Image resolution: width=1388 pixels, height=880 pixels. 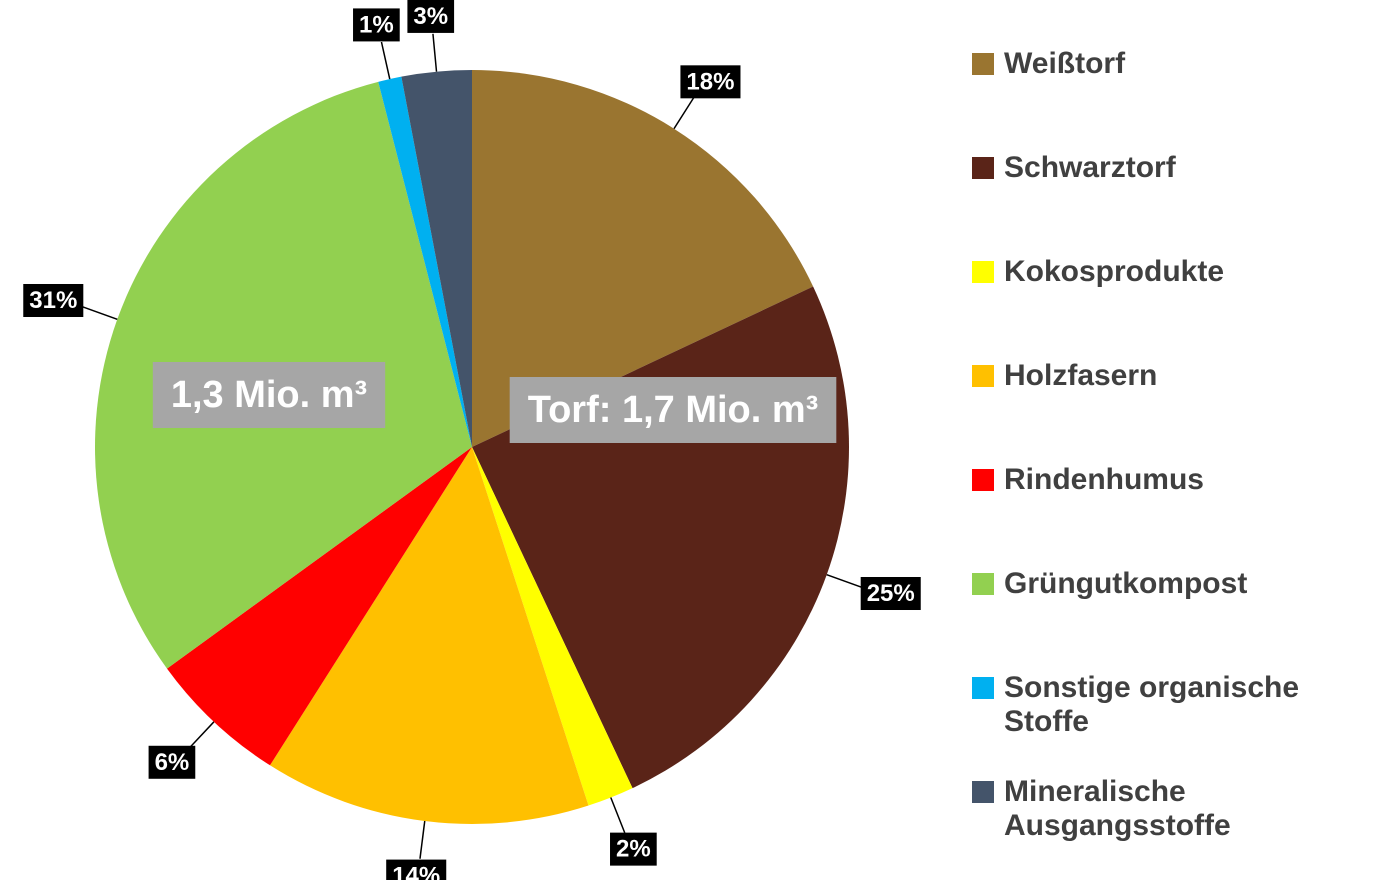 What do you see at coordinates (1090, 167) in the screenshot?
I see `legend-label: Schwarztorf` at bounding box center [1090, 167].